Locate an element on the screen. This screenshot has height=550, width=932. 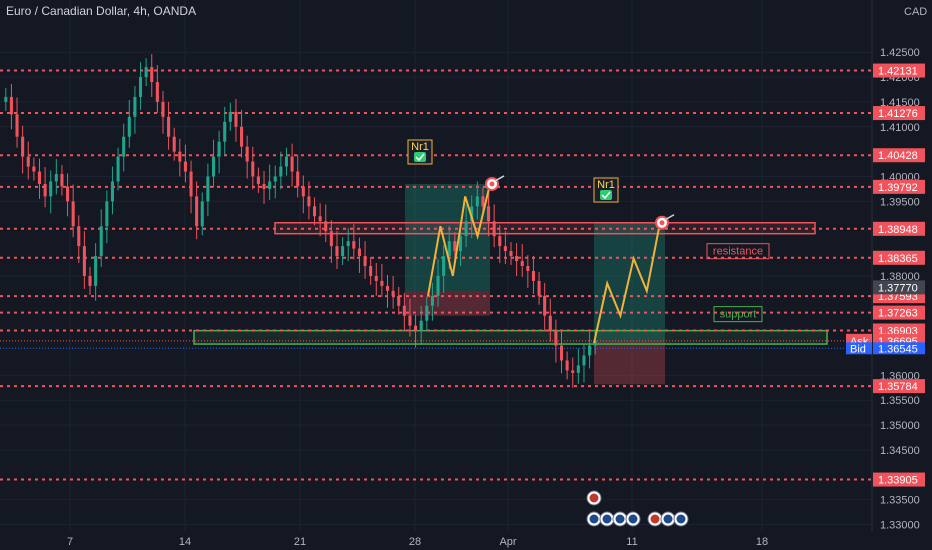
svg-text: support is located at coordinates (738, 315).